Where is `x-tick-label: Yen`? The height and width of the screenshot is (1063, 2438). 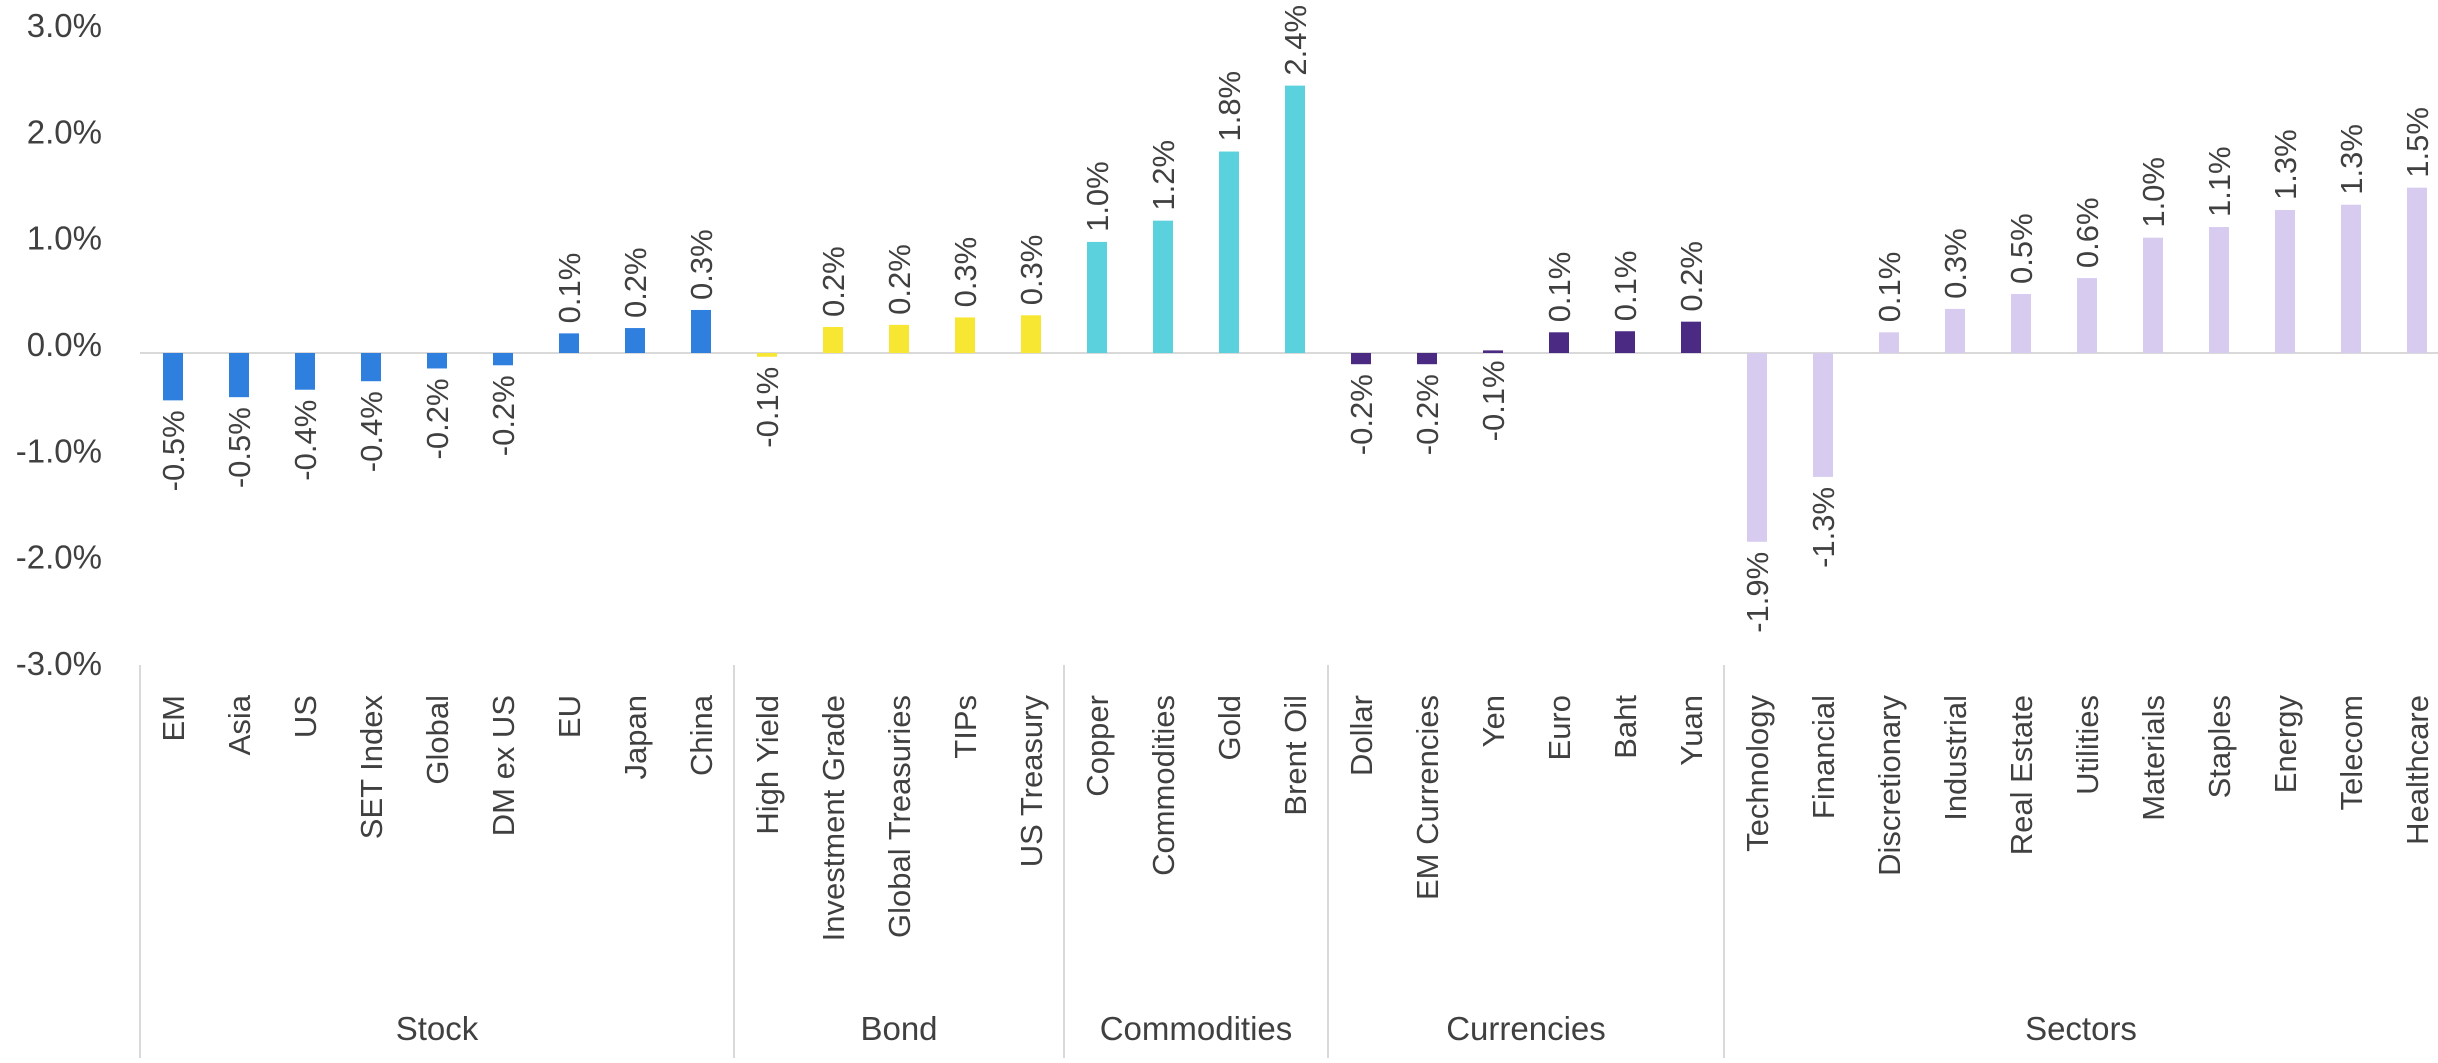 x-tick-label: Yen is located at coordinates (1493, 721).